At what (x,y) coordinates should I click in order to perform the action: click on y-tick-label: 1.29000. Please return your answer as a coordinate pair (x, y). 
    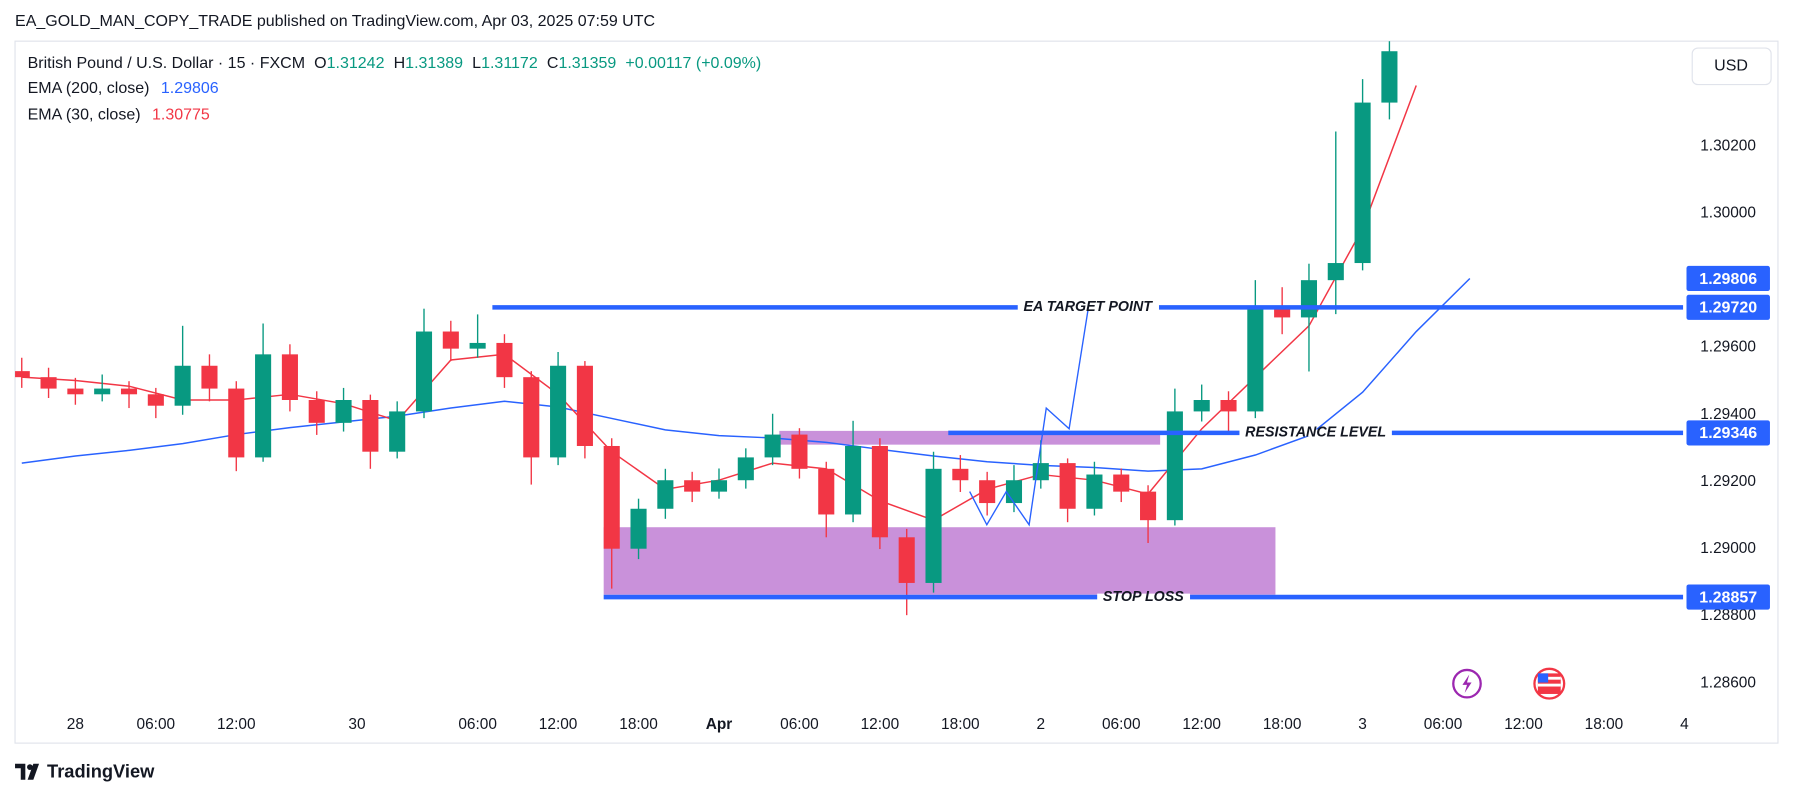
    Looking at the image, I should click on (1728, 548).